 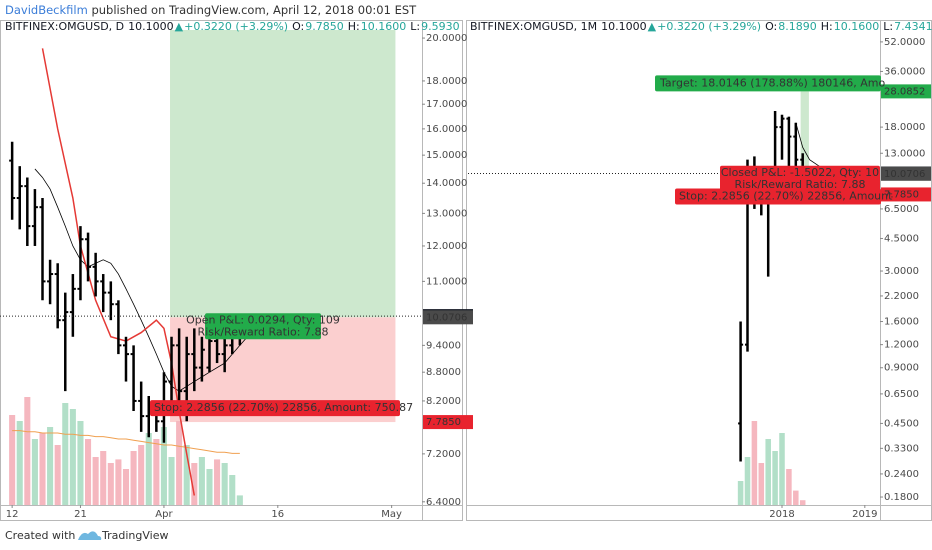 What do you see at coordinates (446, 104) in the screenshot?
I see `y-tick-label: 17.0000` at bounding box center [446, 104].